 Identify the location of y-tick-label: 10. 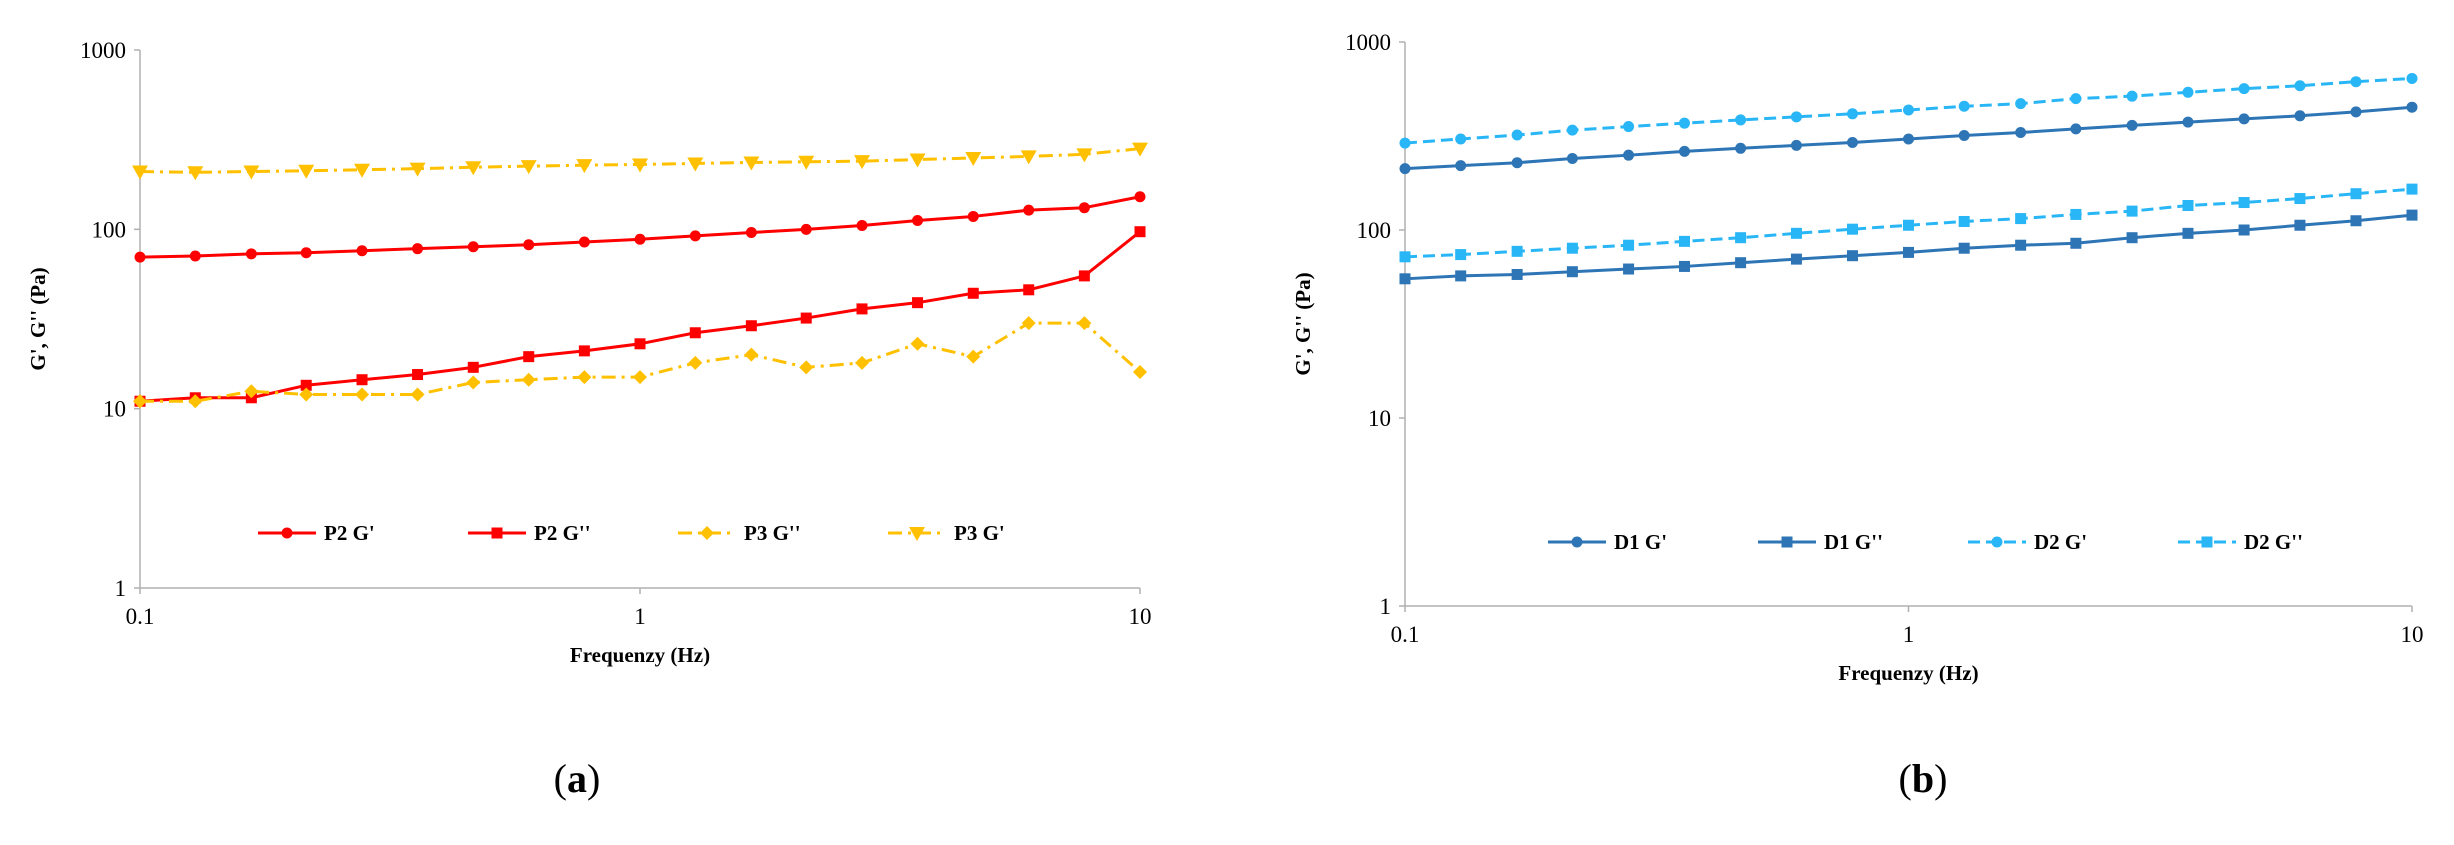
(114, 409).